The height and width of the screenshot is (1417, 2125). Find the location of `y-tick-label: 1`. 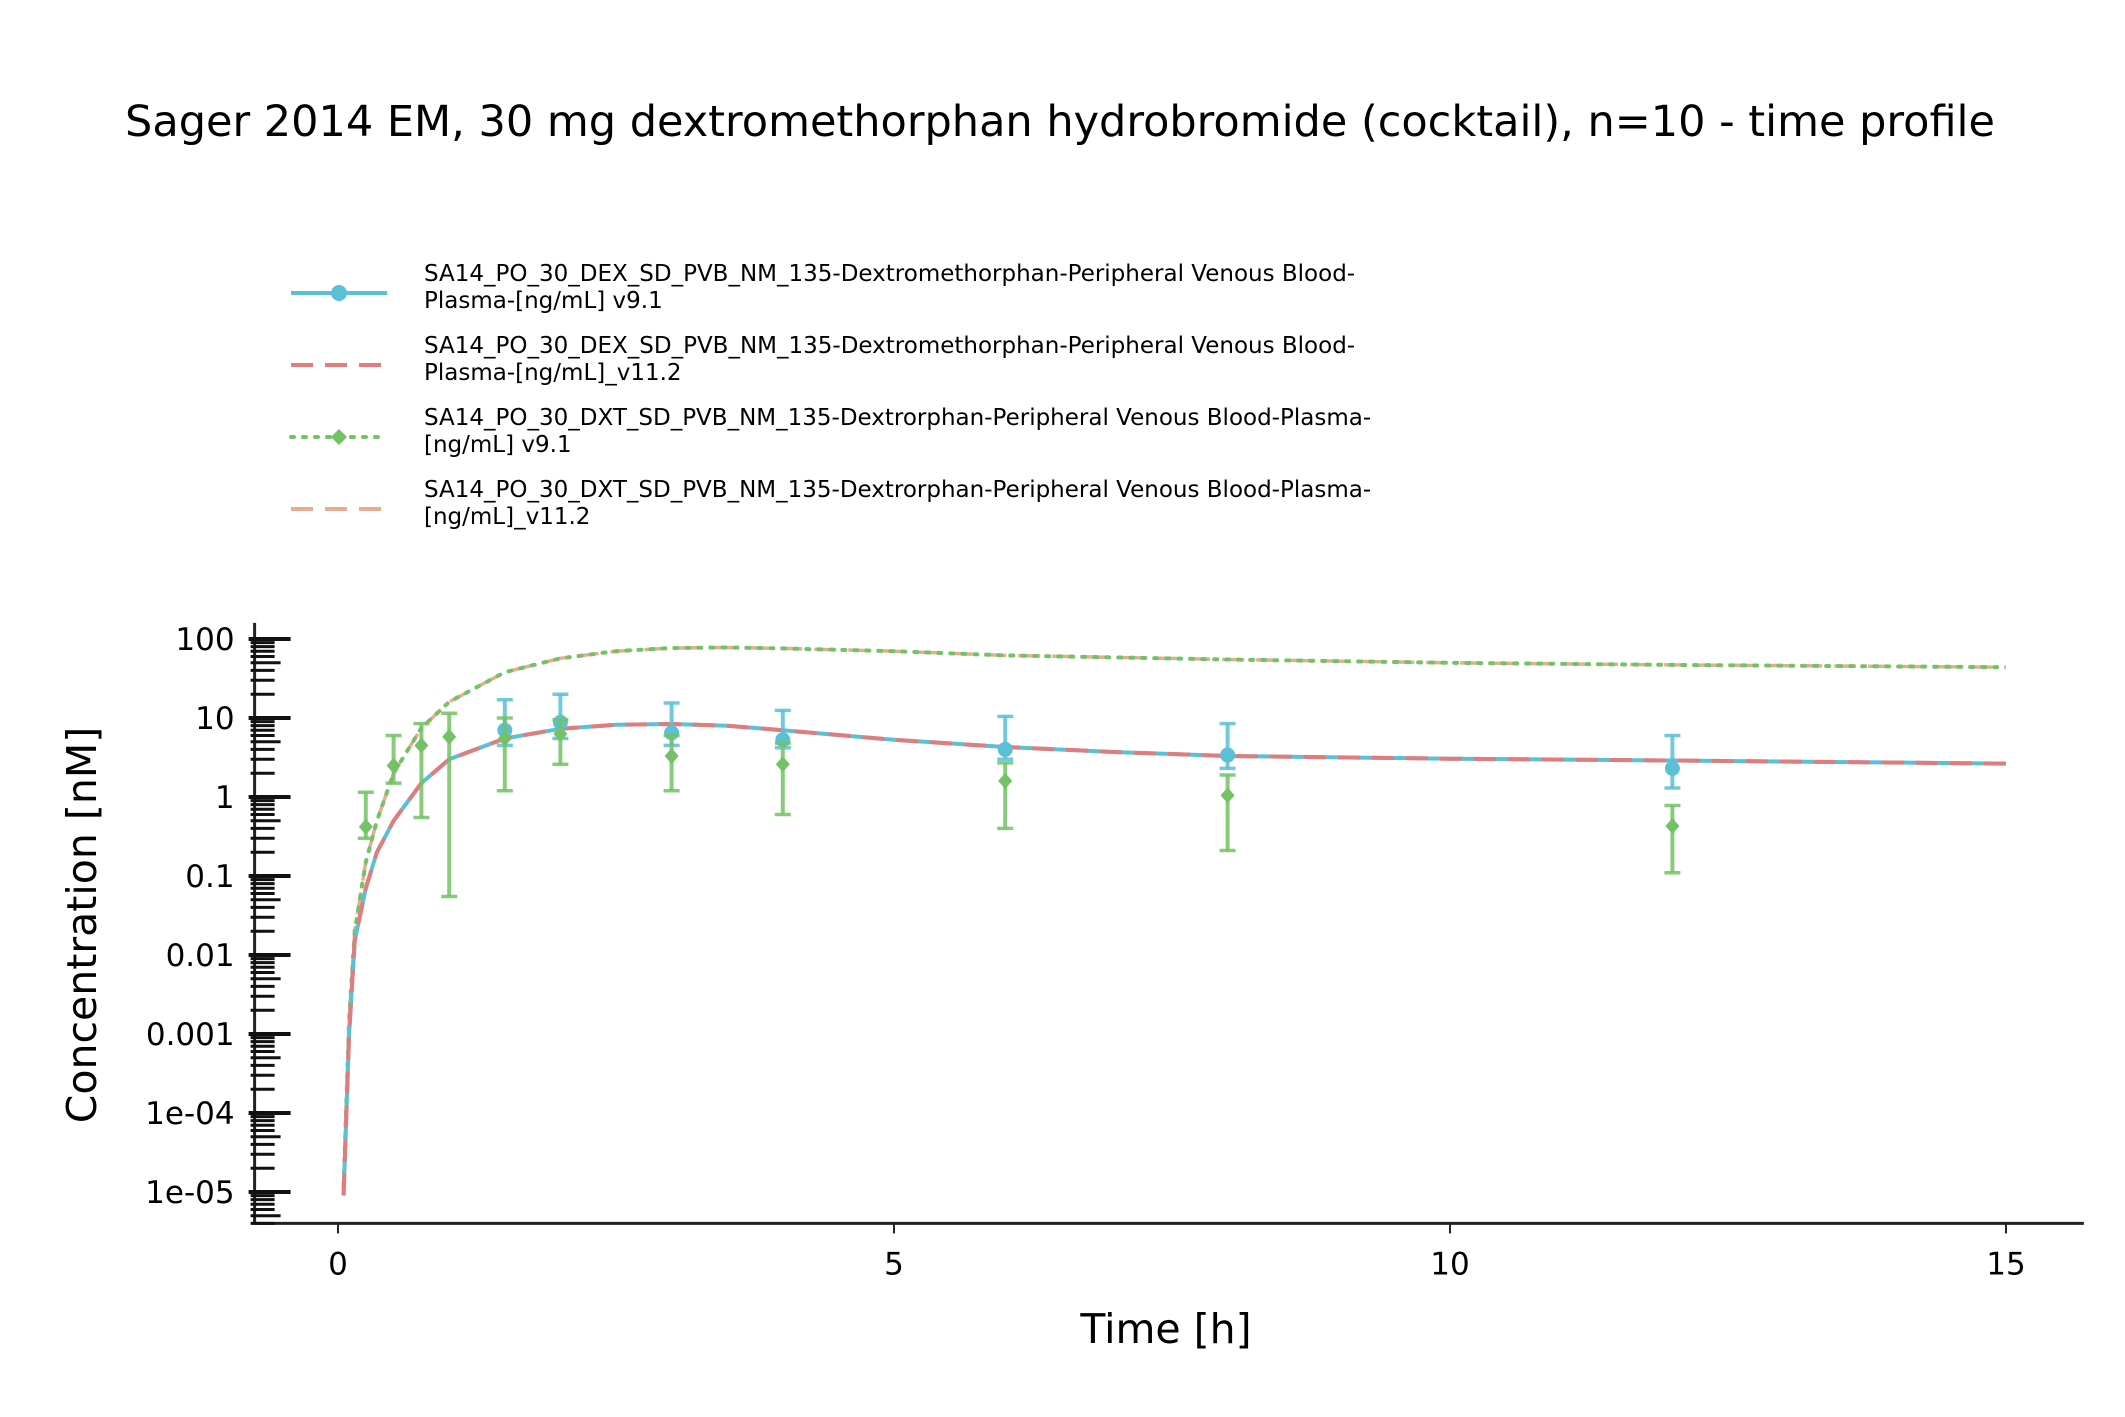

y-tick-label: 1 is located at coordinates (225, 798).